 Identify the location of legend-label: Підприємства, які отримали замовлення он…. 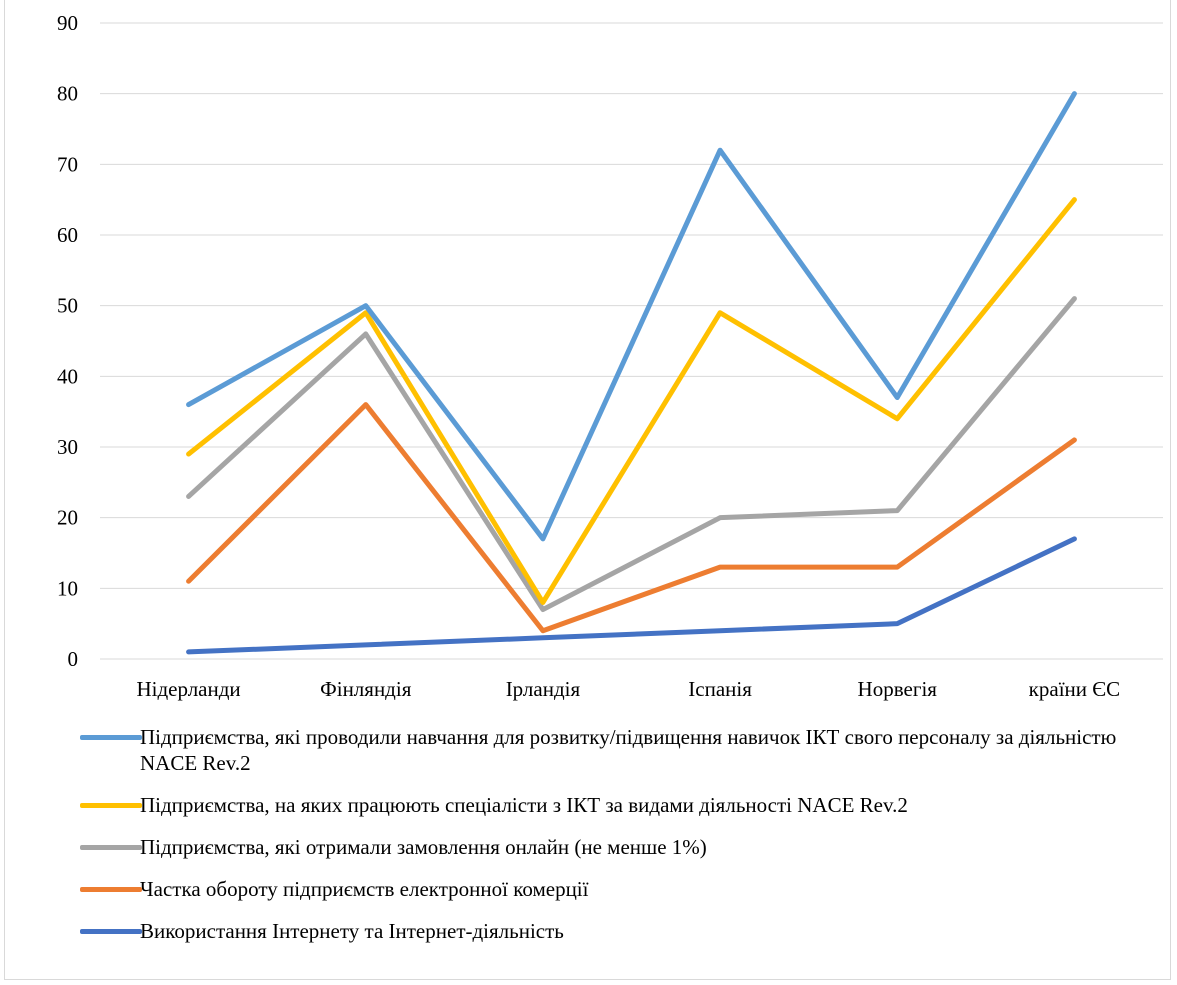
(423, 847).